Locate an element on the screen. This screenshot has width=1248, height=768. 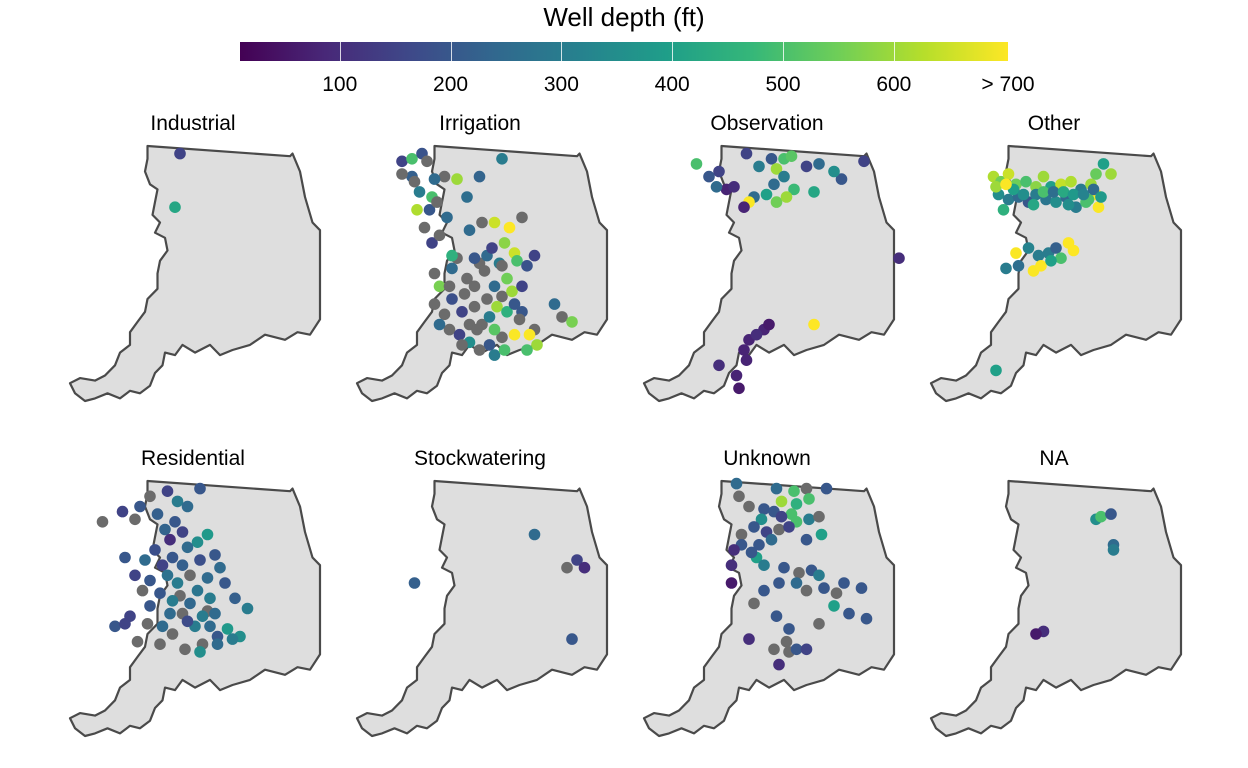
facet-panel-industrial: Industrial is located at coordinates (193, 272).